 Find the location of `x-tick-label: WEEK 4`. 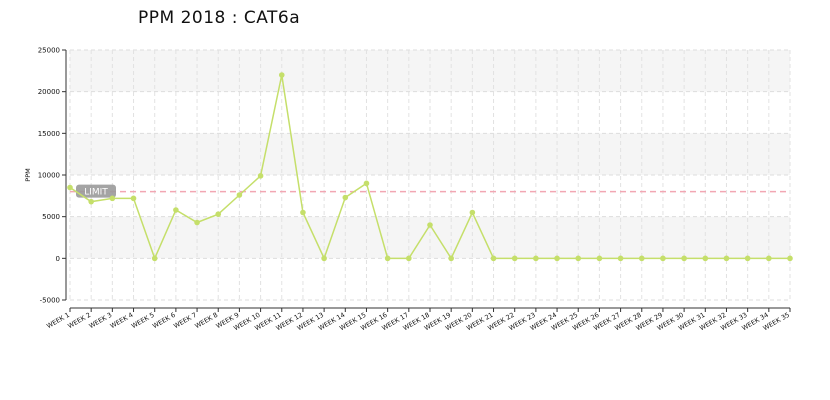

x-tick-label: WEEK 4 is located at coordinates (122, 320).